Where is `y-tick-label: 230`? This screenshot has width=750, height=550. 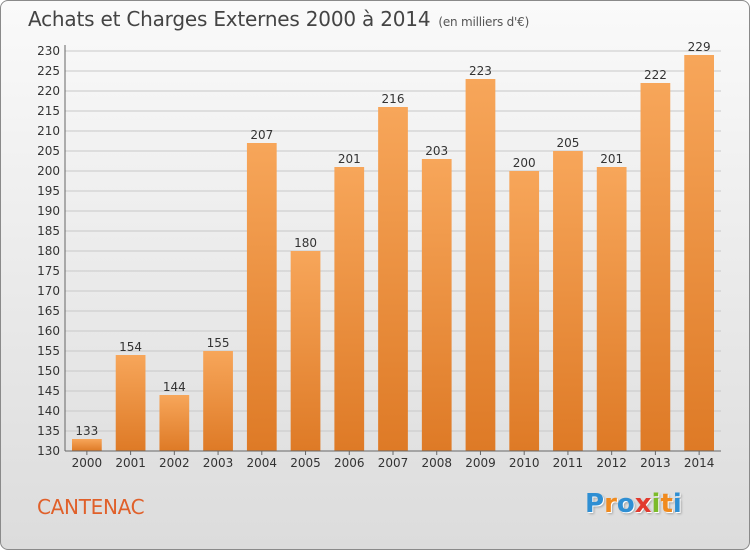 y-tick-label: 230 is located at coordinates (48, 51).